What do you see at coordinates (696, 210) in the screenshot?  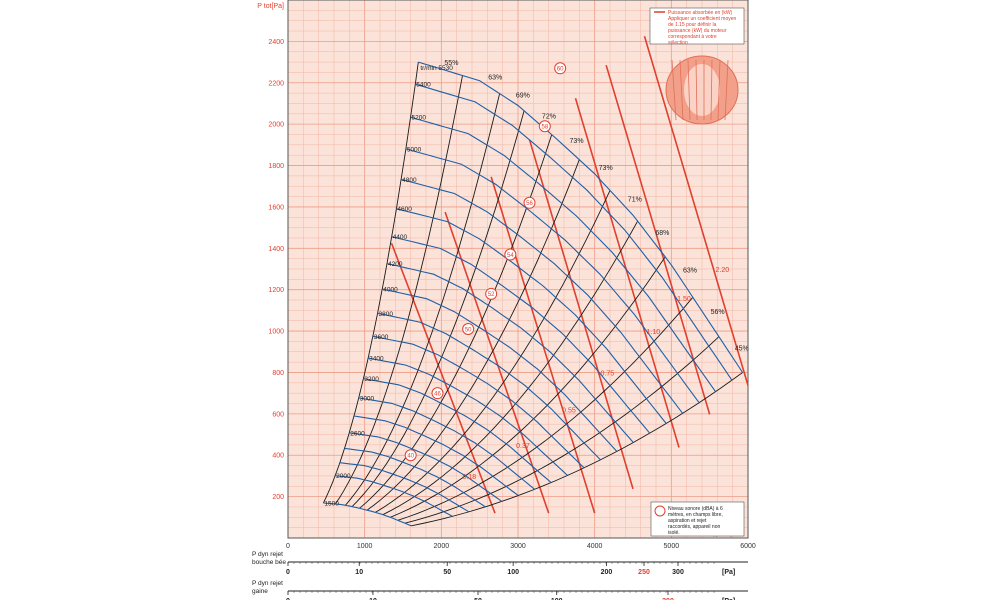 I see `power-line-2.20` at bounding box center [696, 210].